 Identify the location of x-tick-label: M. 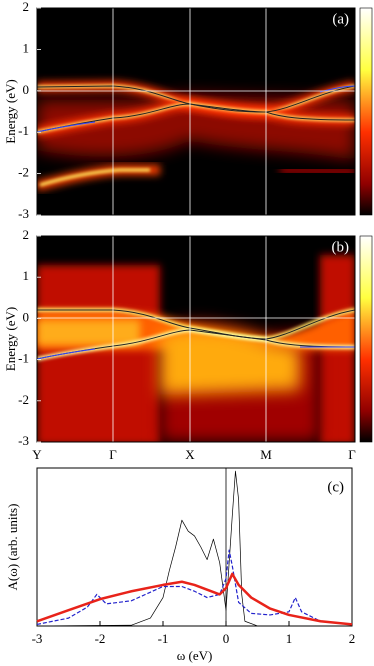
(266, 454).